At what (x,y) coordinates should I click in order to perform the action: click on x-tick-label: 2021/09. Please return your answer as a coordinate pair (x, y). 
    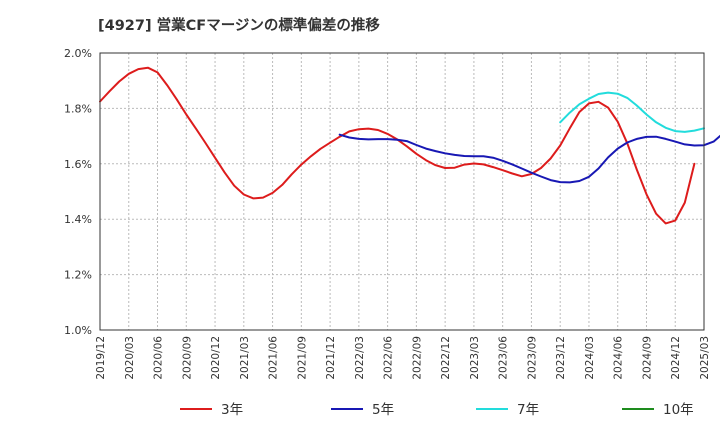
    Looking at the image, I should click on (302, 358).